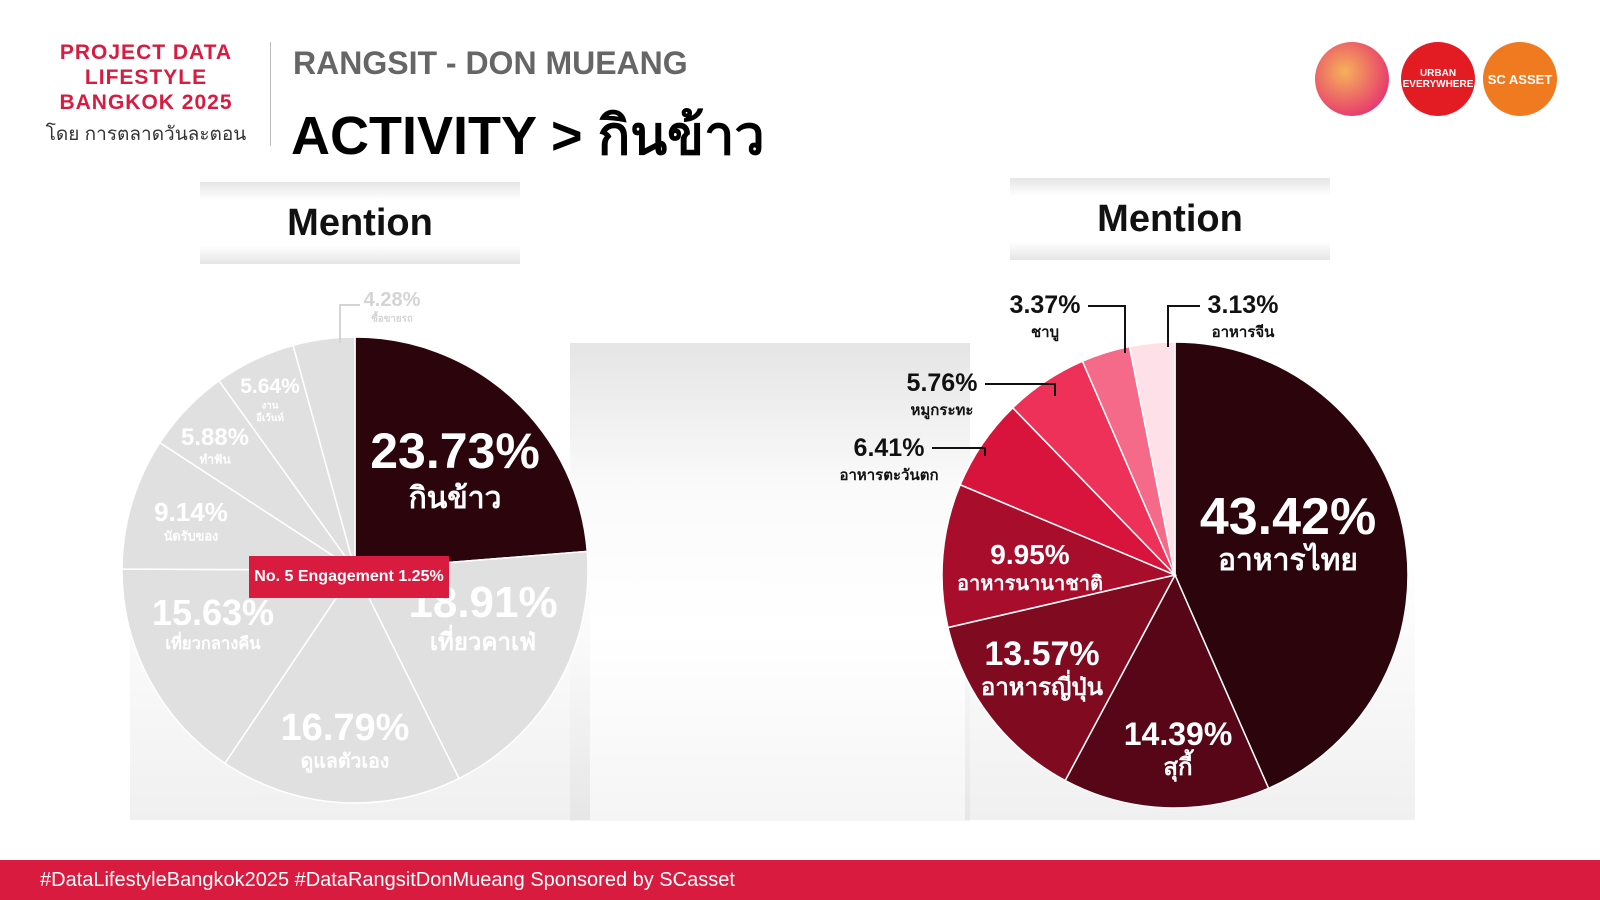  Describe the element at coordinates (1438, 79) in the screenshot. I see `urban-everywhere-logo: URBAN EVERYWHERE` at that location.